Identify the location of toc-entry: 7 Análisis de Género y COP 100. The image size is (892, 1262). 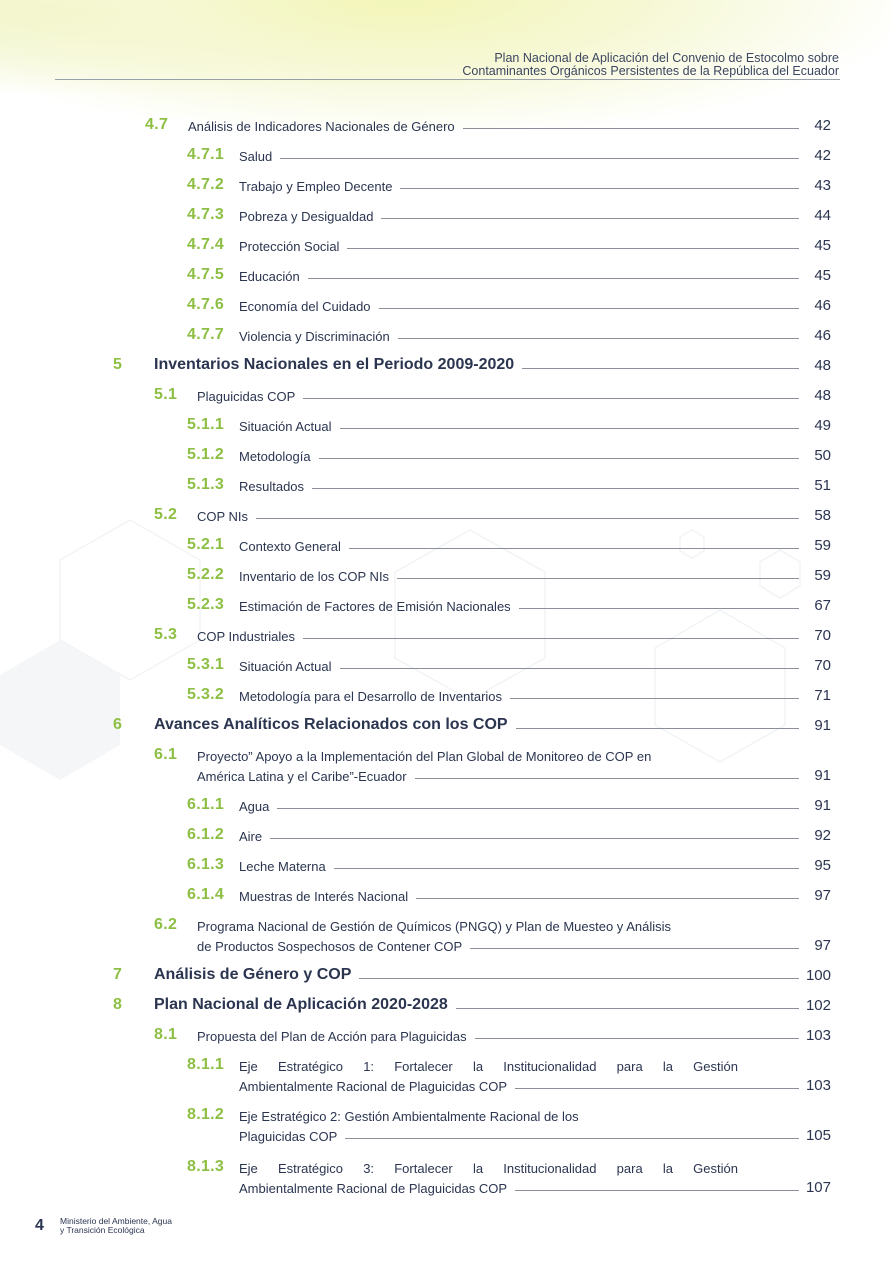
(446, 979).